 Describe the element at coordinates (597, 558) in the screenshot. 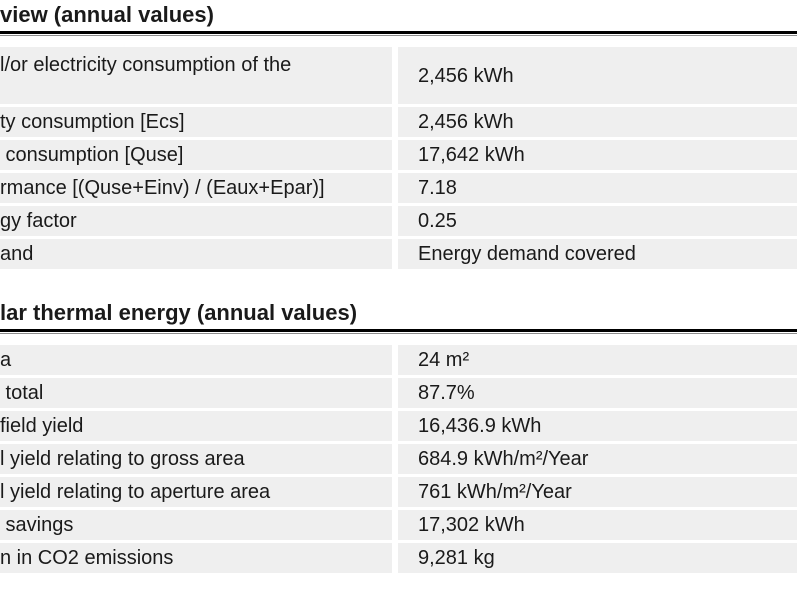

I see `row-value: 9,281 kg` at that location.